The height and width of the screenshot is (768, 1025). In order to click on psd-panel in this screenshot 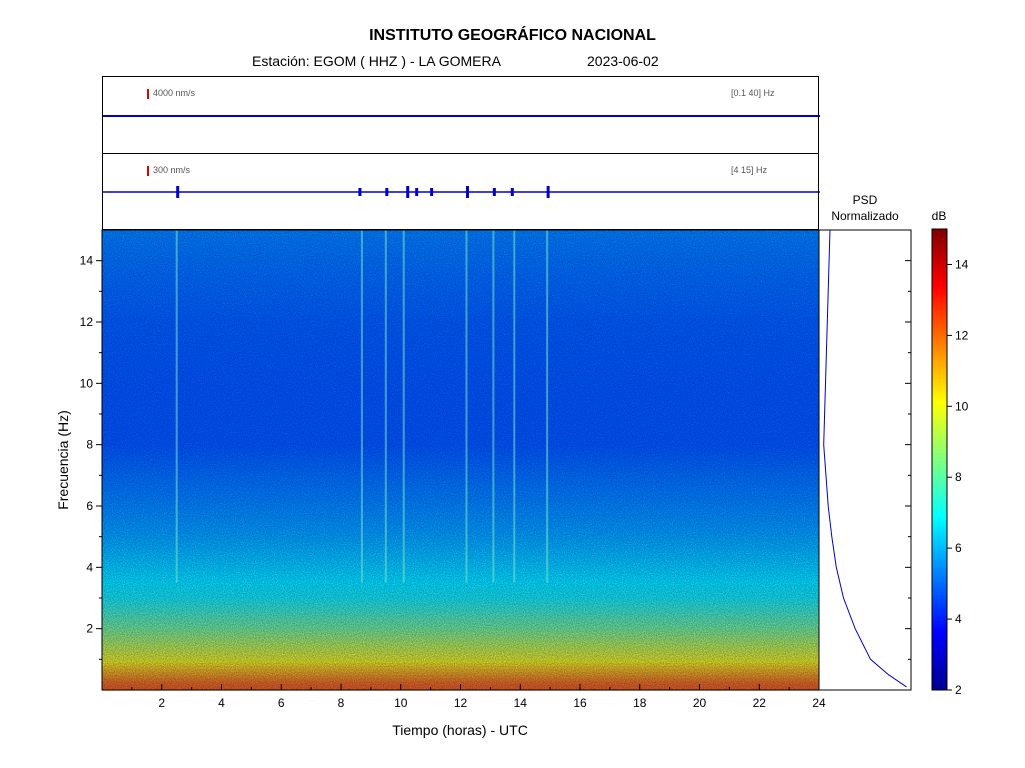, I will do `click(865, 460)`.